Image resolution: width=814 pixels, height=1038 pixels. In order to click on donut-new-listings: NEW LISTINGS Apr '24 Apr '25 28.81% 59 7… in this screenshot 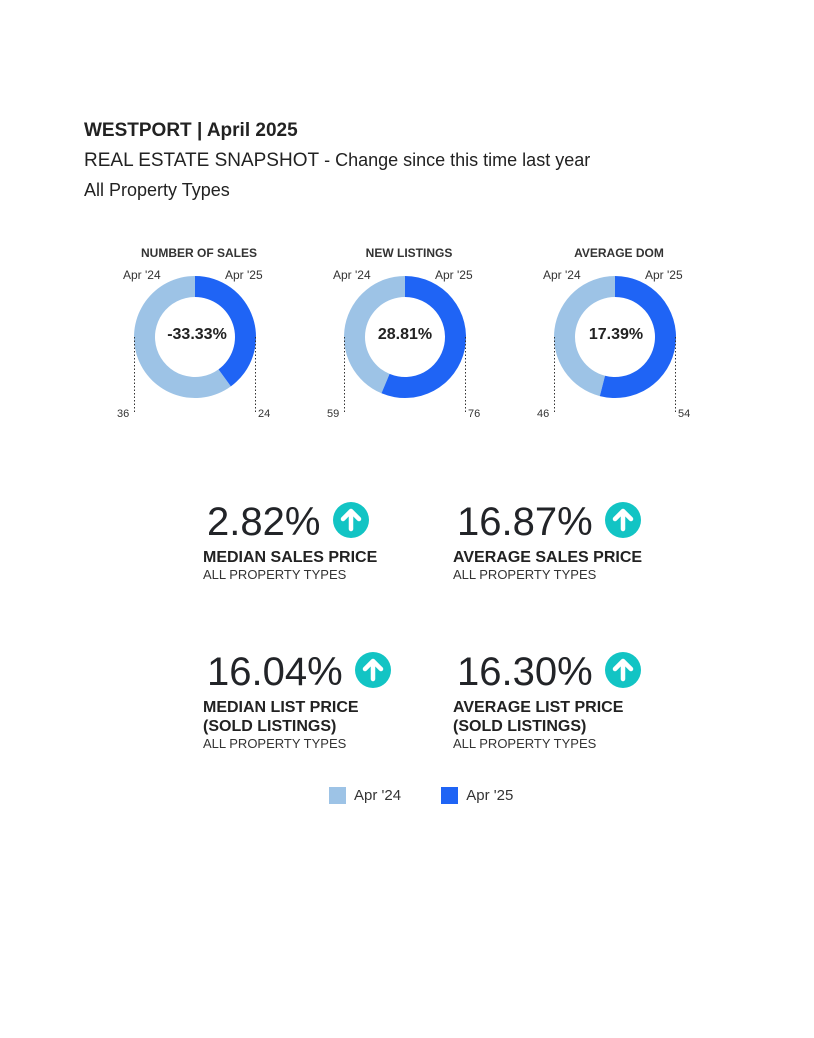, I will do `click(435, 336)`.